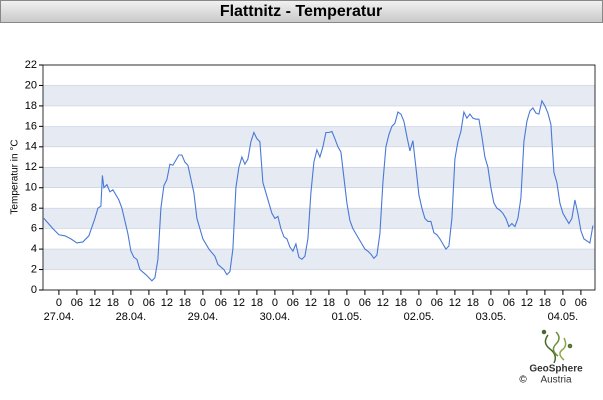 The height and width of the screenshot is (400, 603). Describe the element at coordinates (34, 229) in the screenshot. I see `y-tick-label: 6` at that location.